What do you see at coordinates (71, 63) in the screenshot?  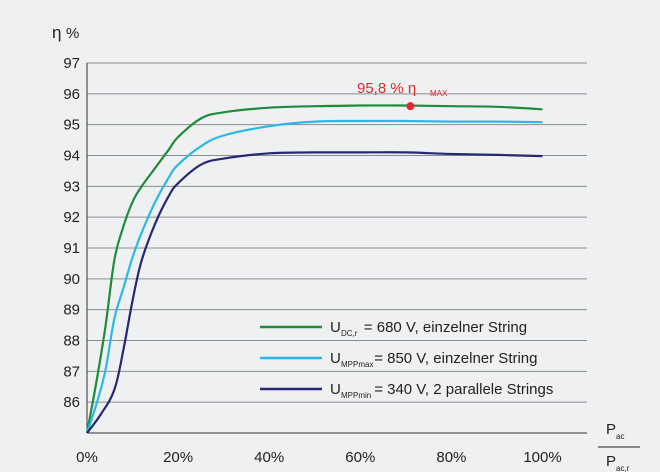 I see `y-tick-label: 97` at bounding box center [71, 63].